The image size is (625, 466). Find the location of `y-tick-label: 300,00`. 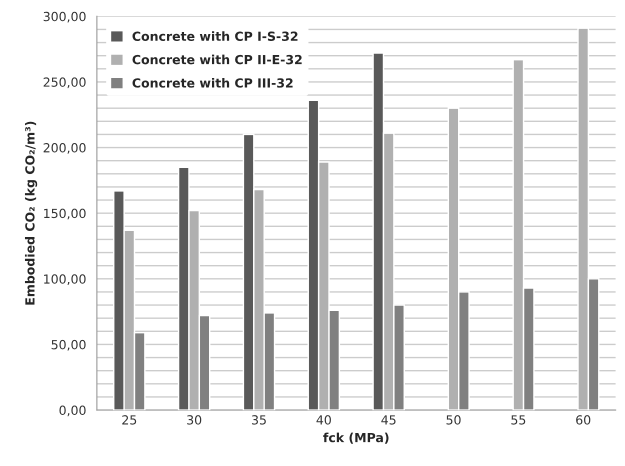

y-tick-label: 300,00 is located at coordinates (65, 17).